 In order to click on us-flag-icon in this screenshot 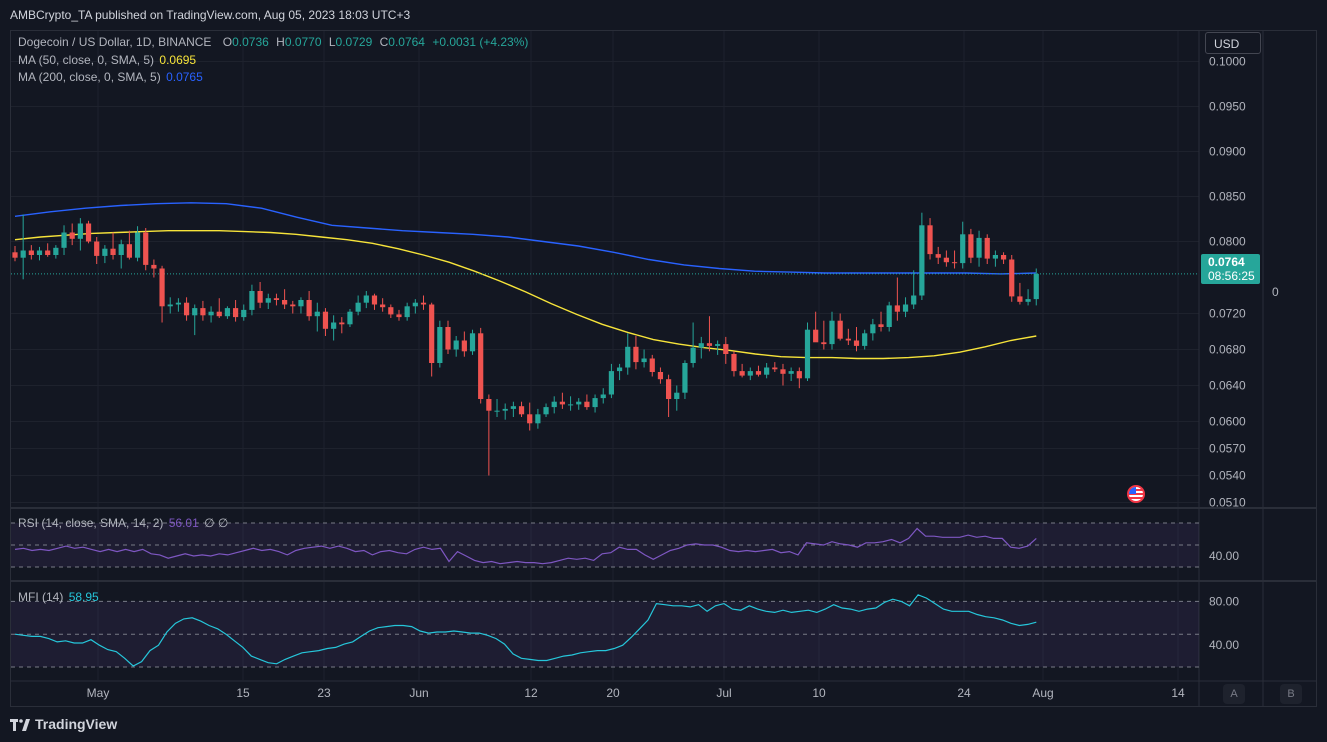, I will do `click(1136, 494)`.